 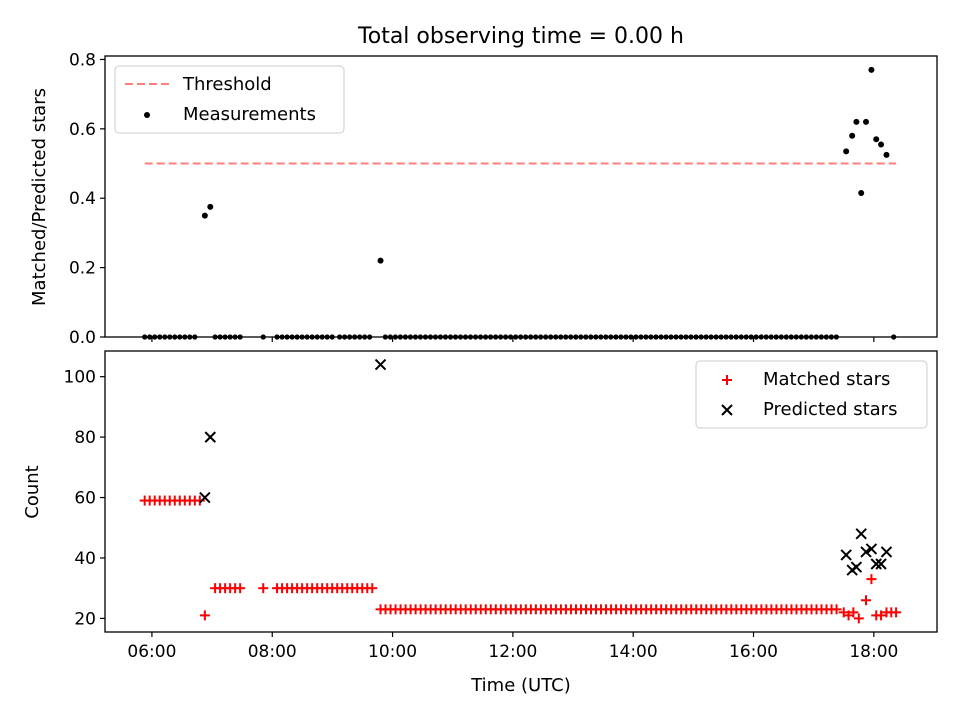 I want to click on top-y-tick-label: 0.8, so click(x=82, y=60).